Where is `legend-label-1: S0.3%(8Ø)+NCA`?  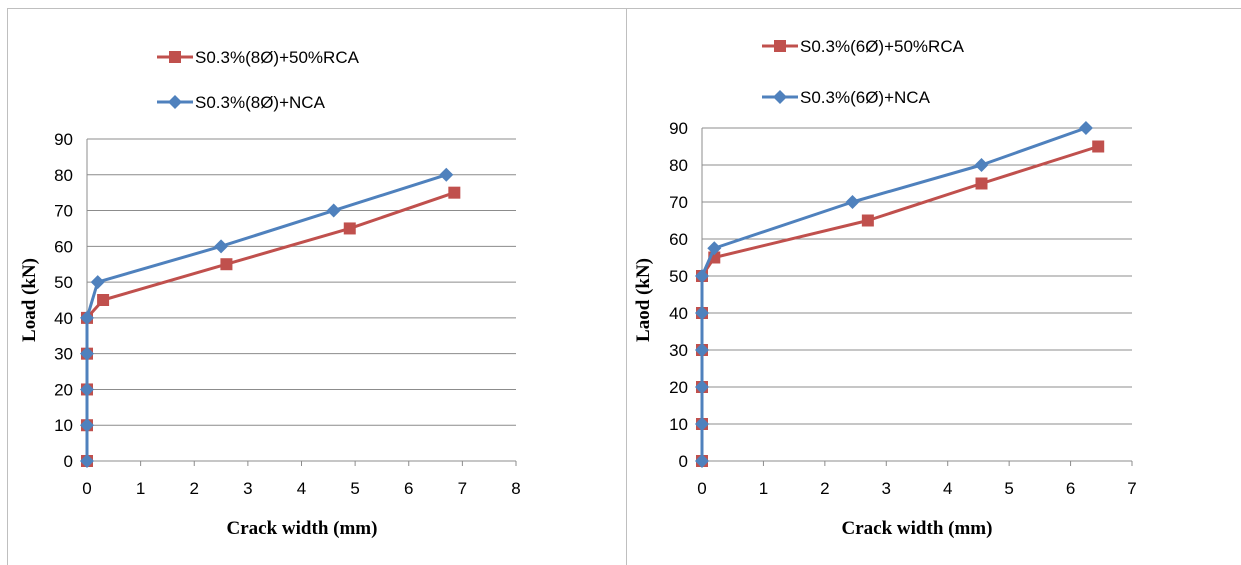 legend-label-1: S0.3%(8Ø)+NCA is located at coordinates (260, 102).